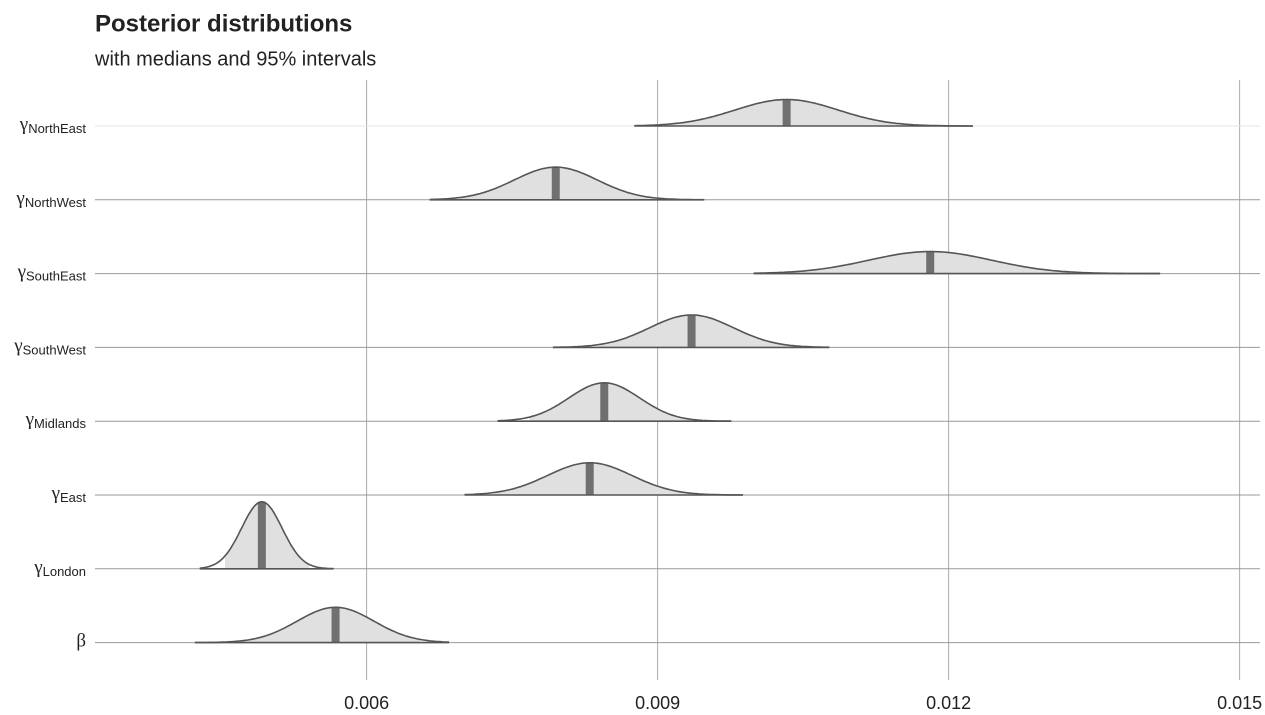 This screenshot has height=715, width=1265. I want to click on y-tick-label: γLondon, so click(59, 568).